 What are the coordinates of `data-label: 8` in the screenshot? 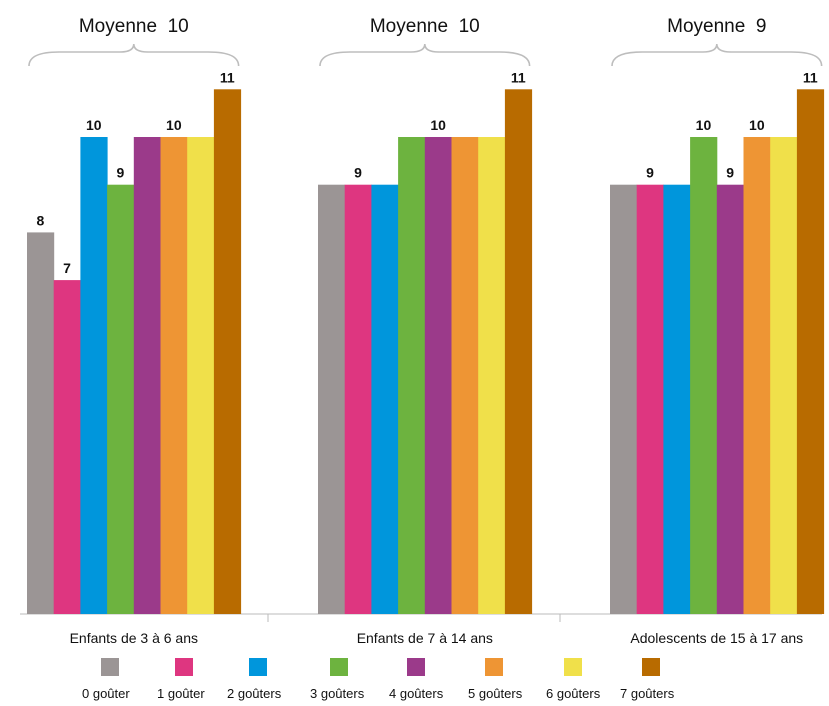 It's located at (40, 220).